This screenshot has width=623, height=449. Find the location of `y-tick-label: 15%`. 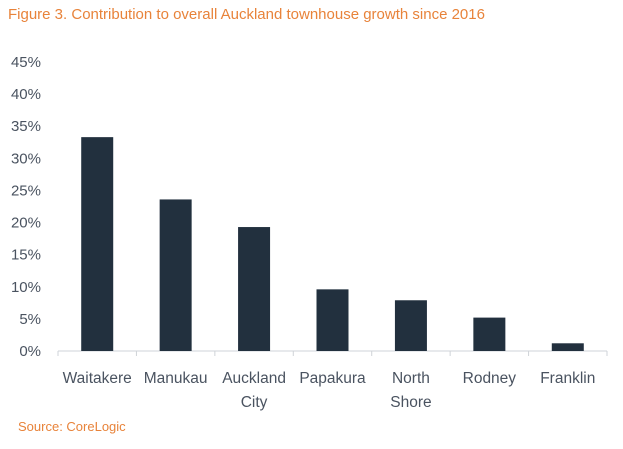

y-tick-label: 15% is located at coordinates (26, 255).